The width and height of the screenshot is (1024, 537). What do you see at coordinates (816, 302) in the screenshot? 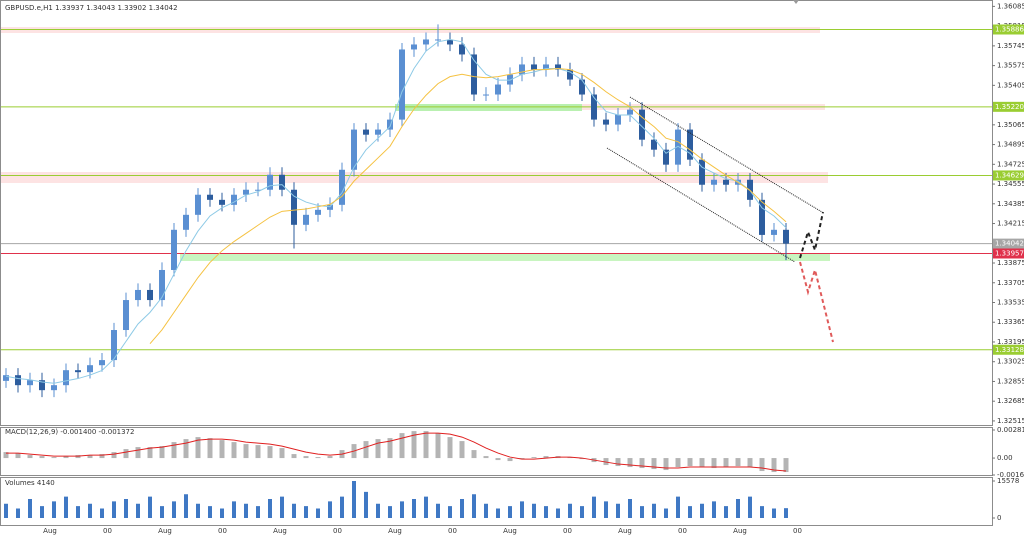
I see `bearish-projection` at bounding box center [816, 302].